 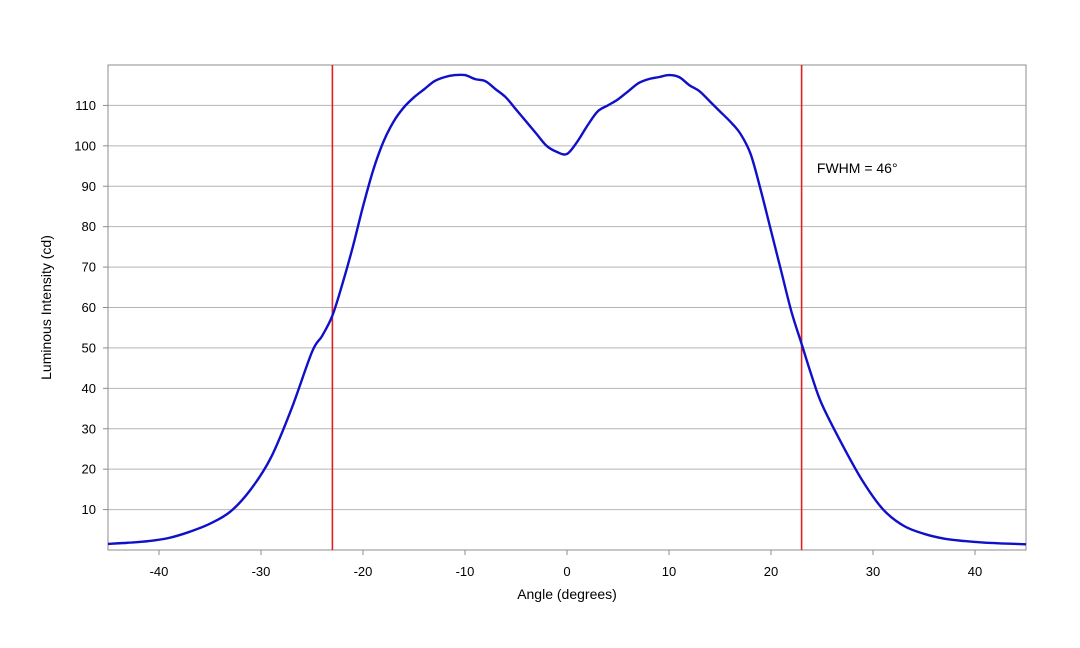 What do you see at coordinates (89, 226) in the screenshot?
I see `y-tick-label-80: 80` at bounding box center [89, 226].